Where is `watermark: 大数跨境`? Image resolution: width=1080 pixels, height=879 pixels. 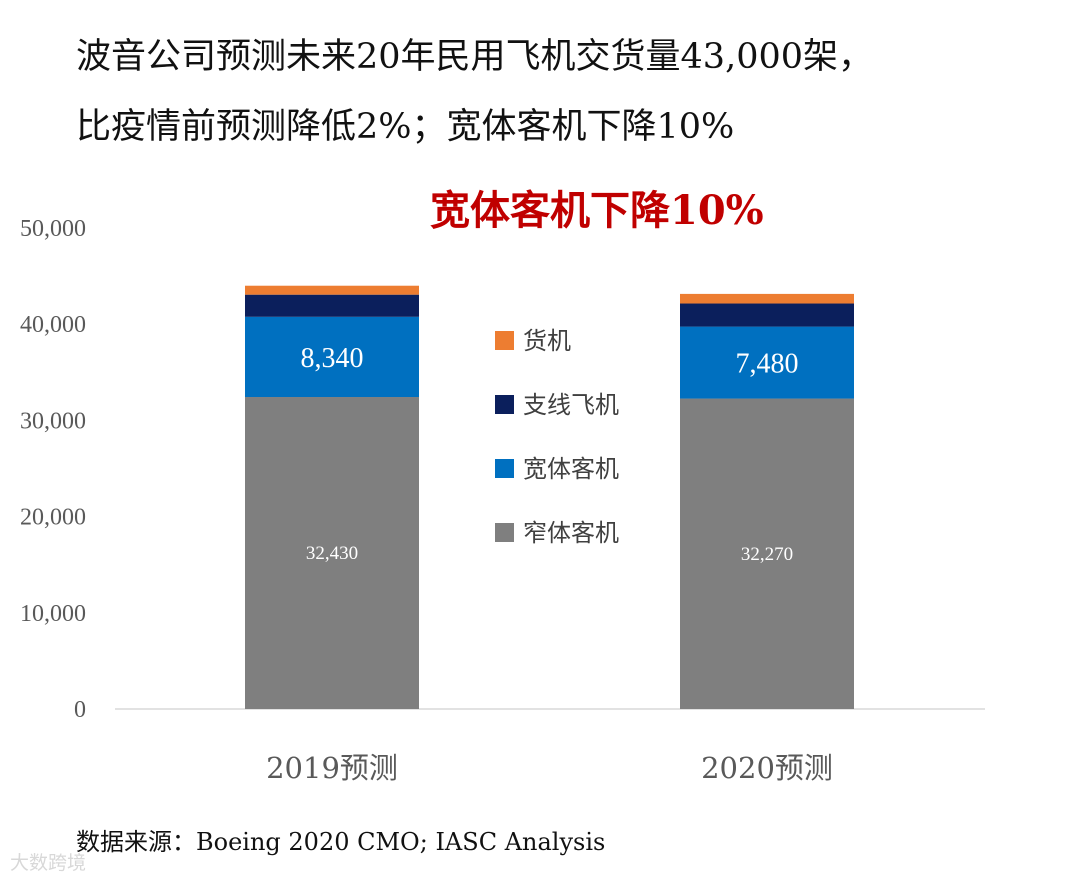 watermark: 大数跨境 is located at coordinates (48, 863).